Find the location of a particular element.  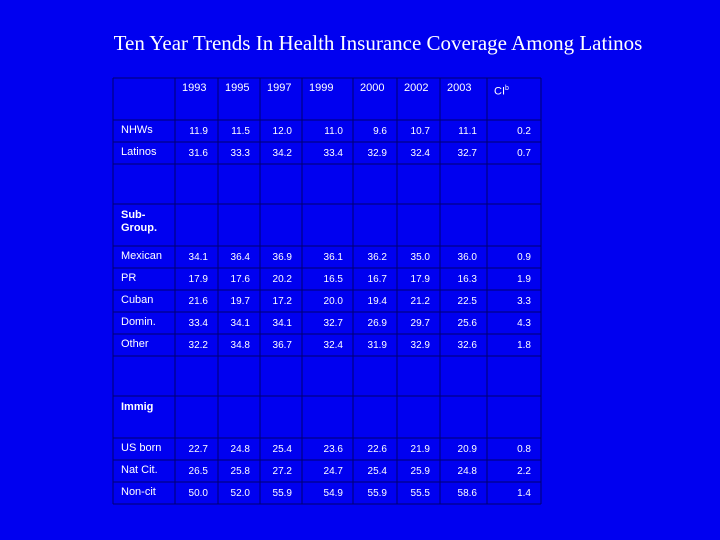

cell-value: 25.6 is located at coordinates (467, 323).